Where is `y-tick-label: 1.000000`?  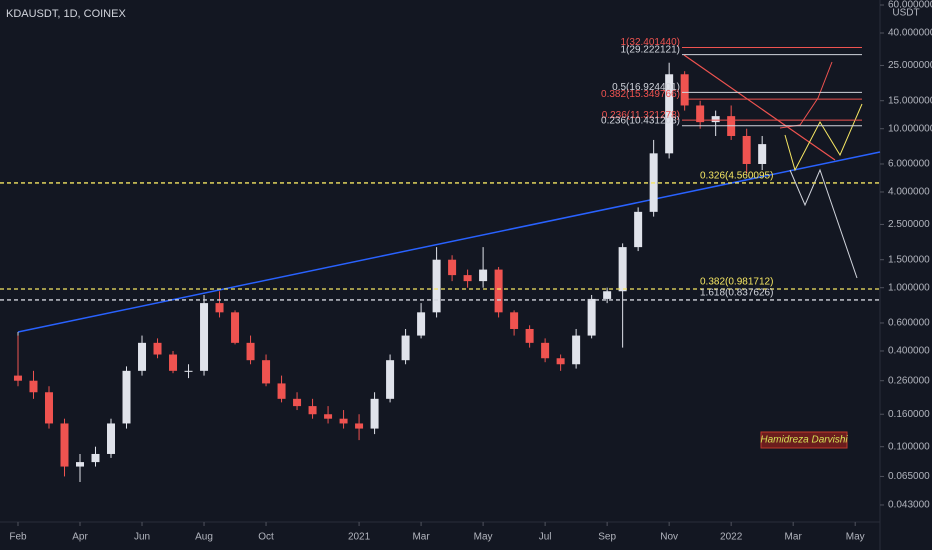 y-tick-label: 1.000000 is located at coordinates (909, 287).